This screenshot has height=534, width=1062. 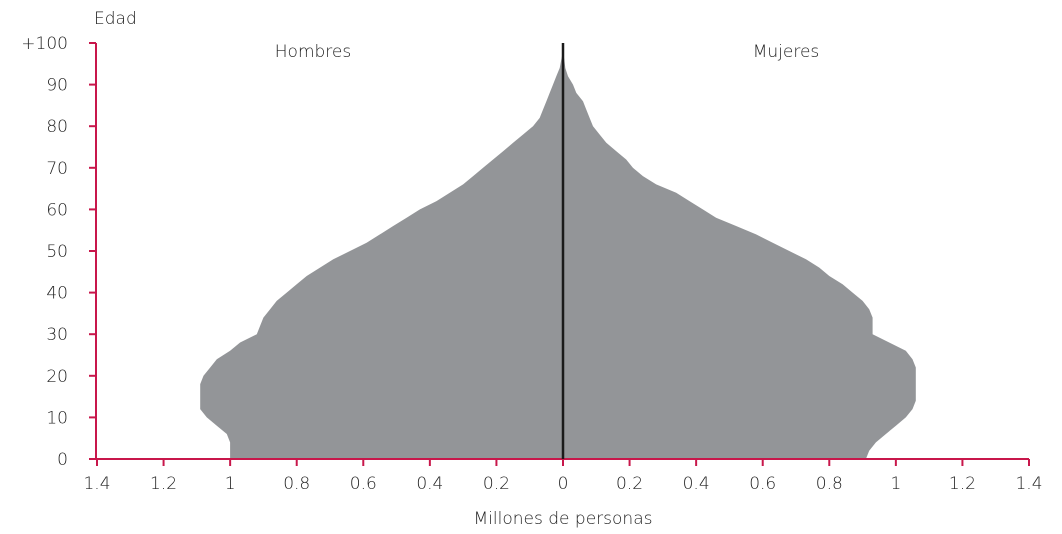 What do you see at coordinates (563, 484) in the screenshot?
I see `x-tick-label: 0` at bounding box center [563, 484].